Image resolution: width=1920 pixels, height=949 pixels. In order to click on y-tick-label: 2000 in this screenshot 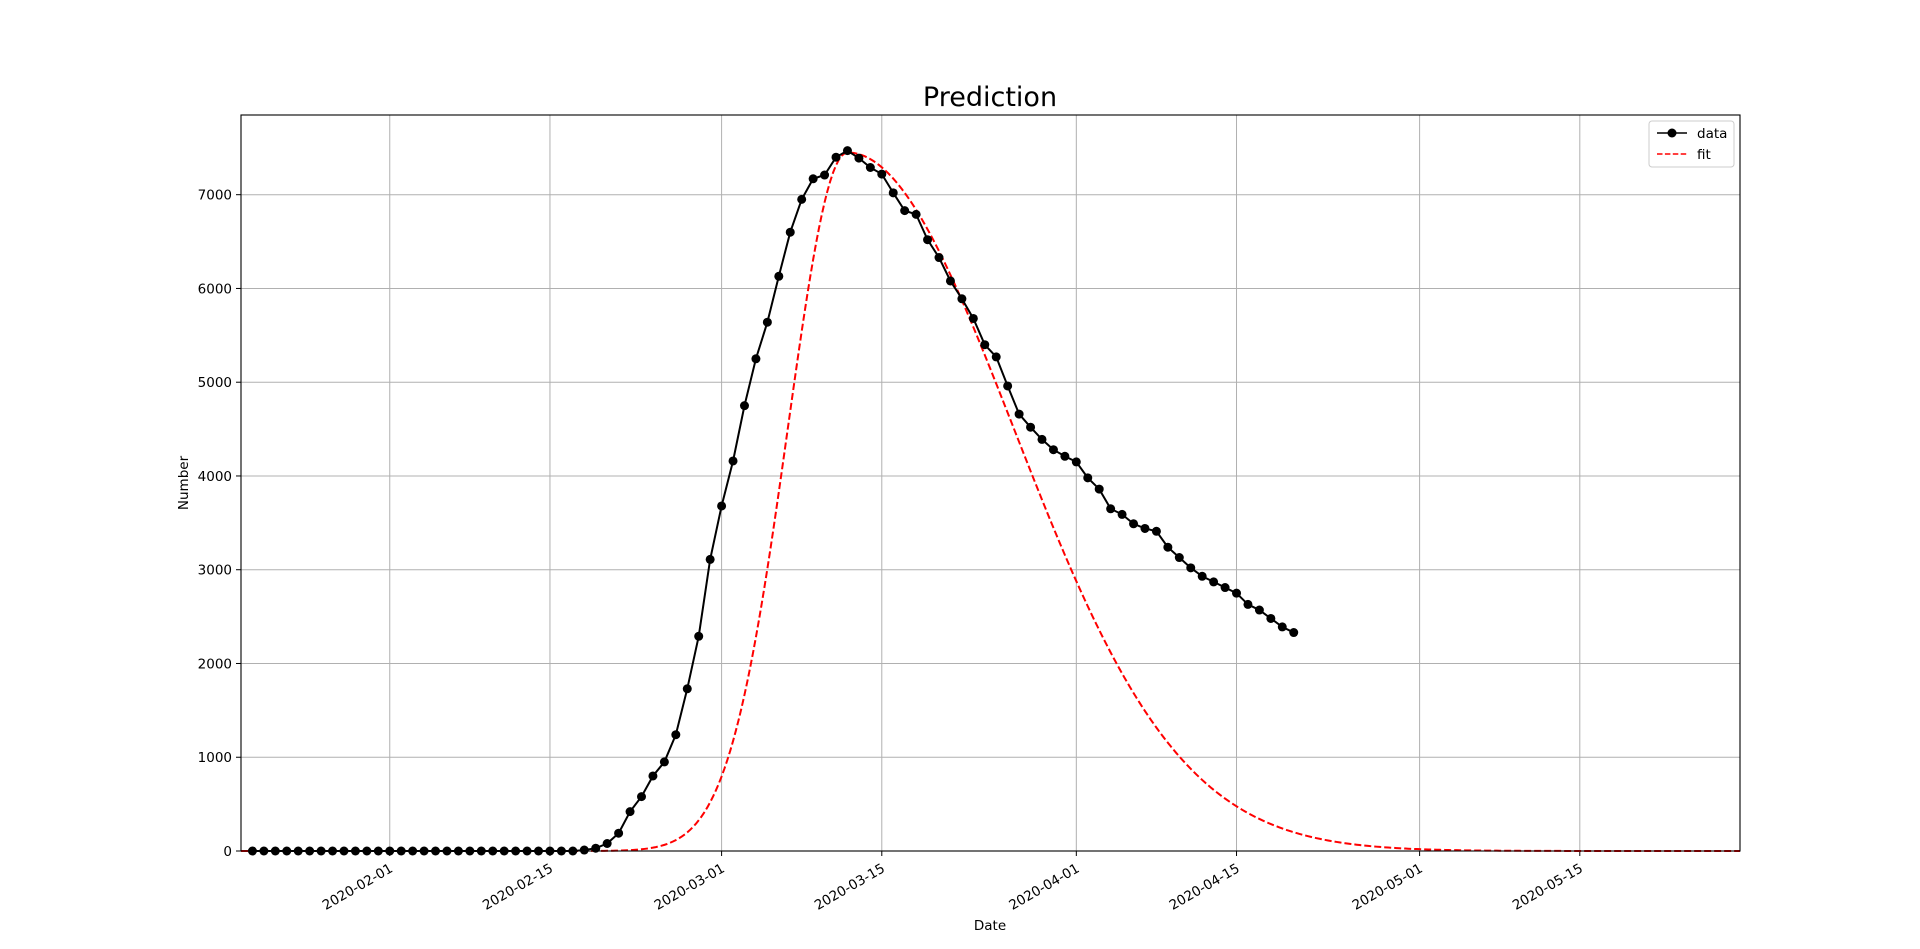, I will do `click(215, 664)`.